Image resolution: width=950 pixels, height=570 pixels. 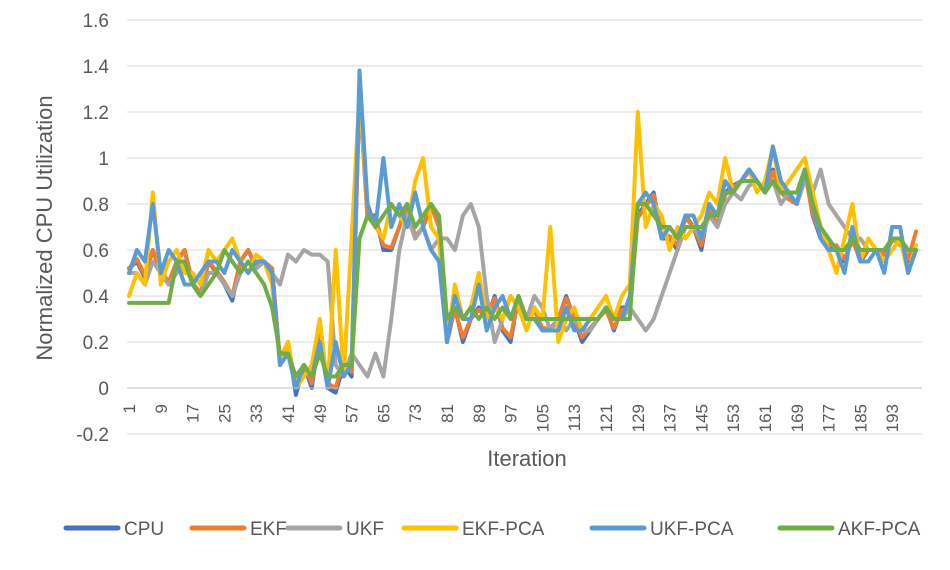 I want to click on x-tick-label: 9, so click(x=161, y=408).